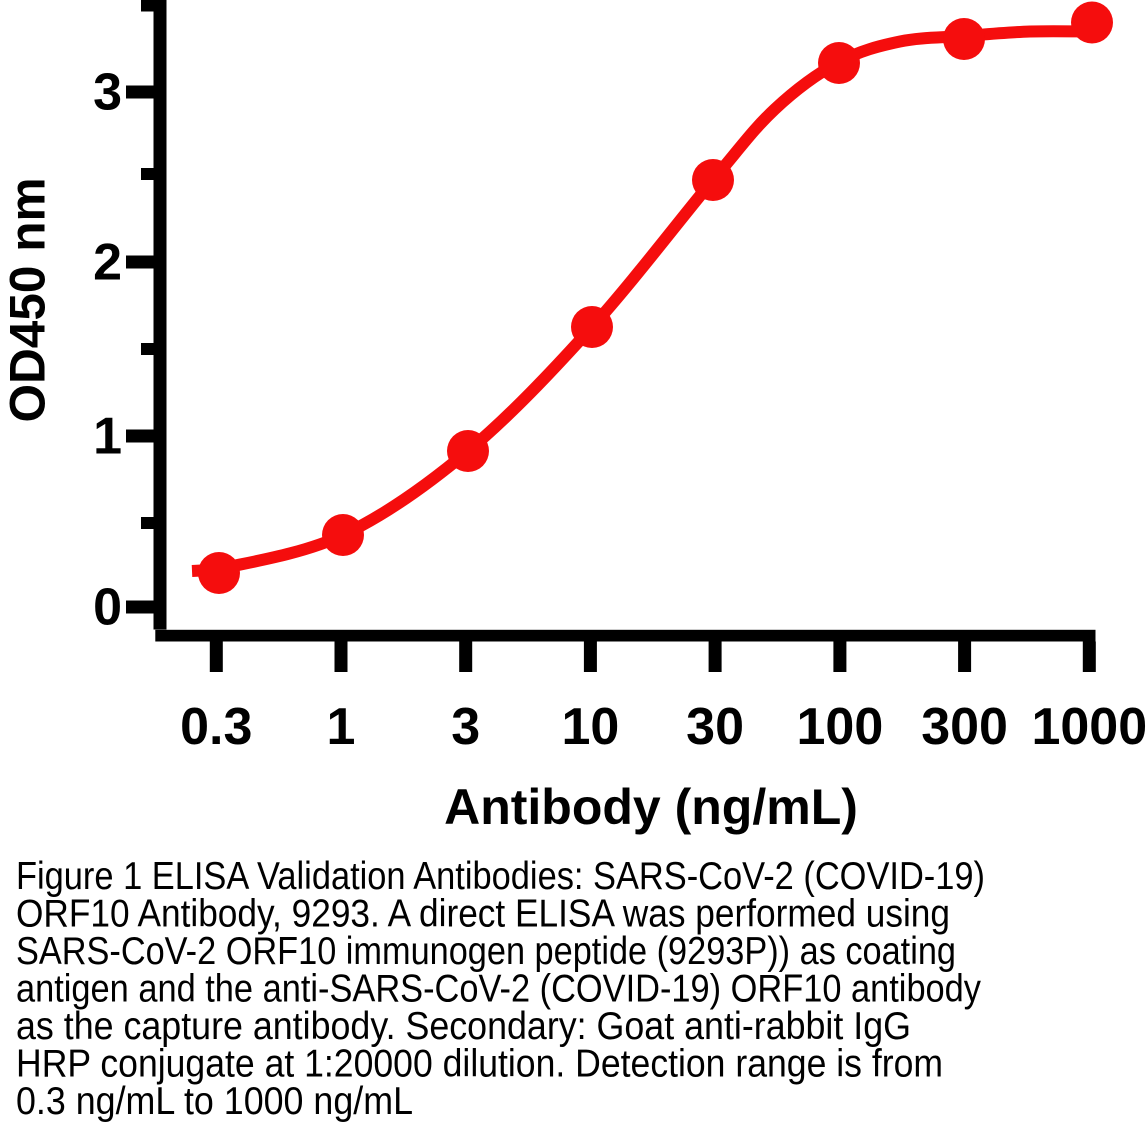 The height and width of the screenshot is (1139, 1147). What do you see at coordinates (107, 263) in the screenshot?
I see `svg-text: 2` at bounding box center [107, 263].